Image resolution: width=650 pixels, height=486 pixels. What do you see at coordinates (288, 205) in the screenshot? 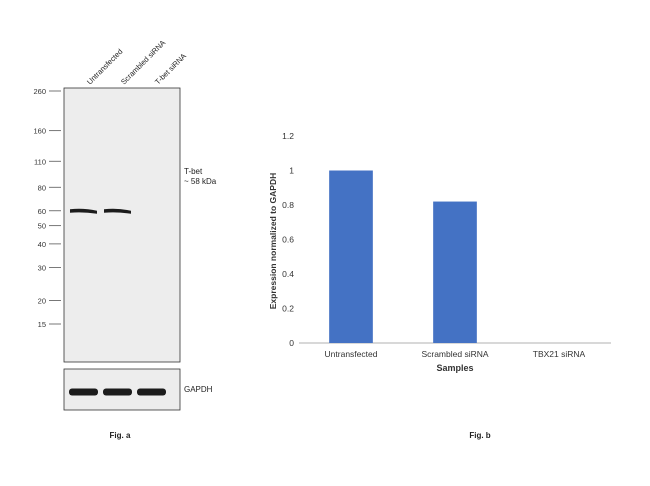
I see `y-tick-label: 0.8` at bounding box center [288, 205].